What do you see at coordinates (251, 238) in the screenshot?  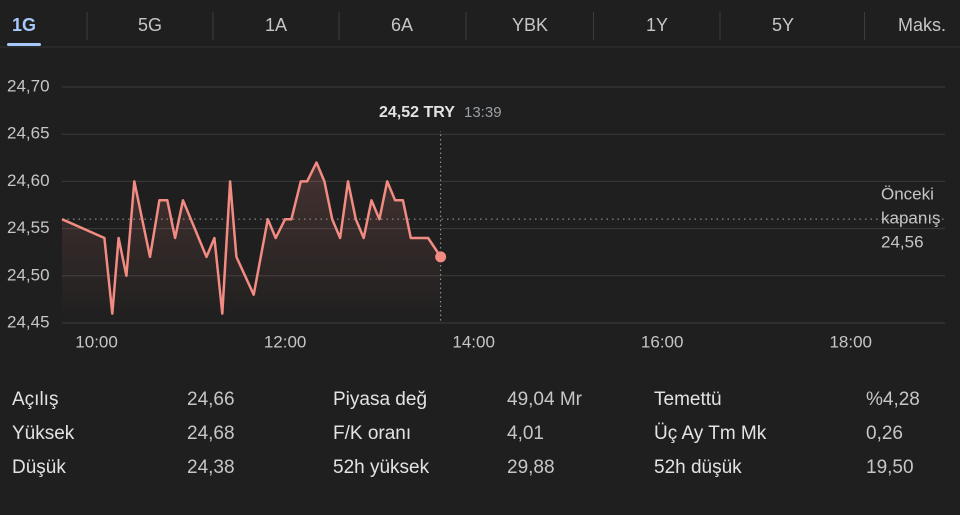 I see `price-line` at bounding box center [251, 238].